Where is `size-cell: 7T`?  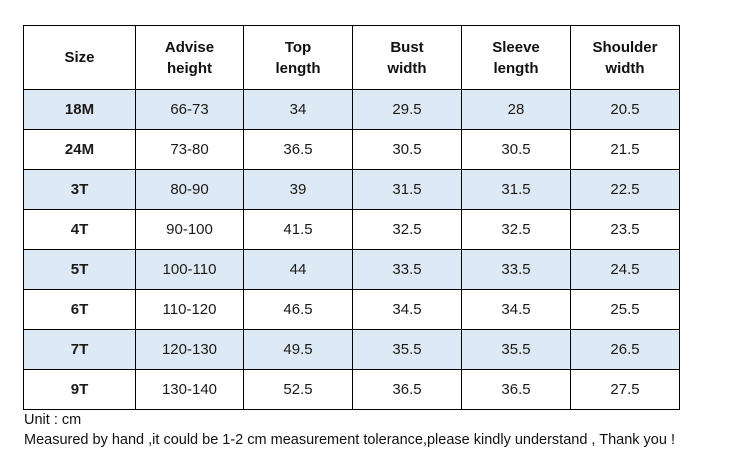 size-cell: 7T is located at coordinates (79, 349).